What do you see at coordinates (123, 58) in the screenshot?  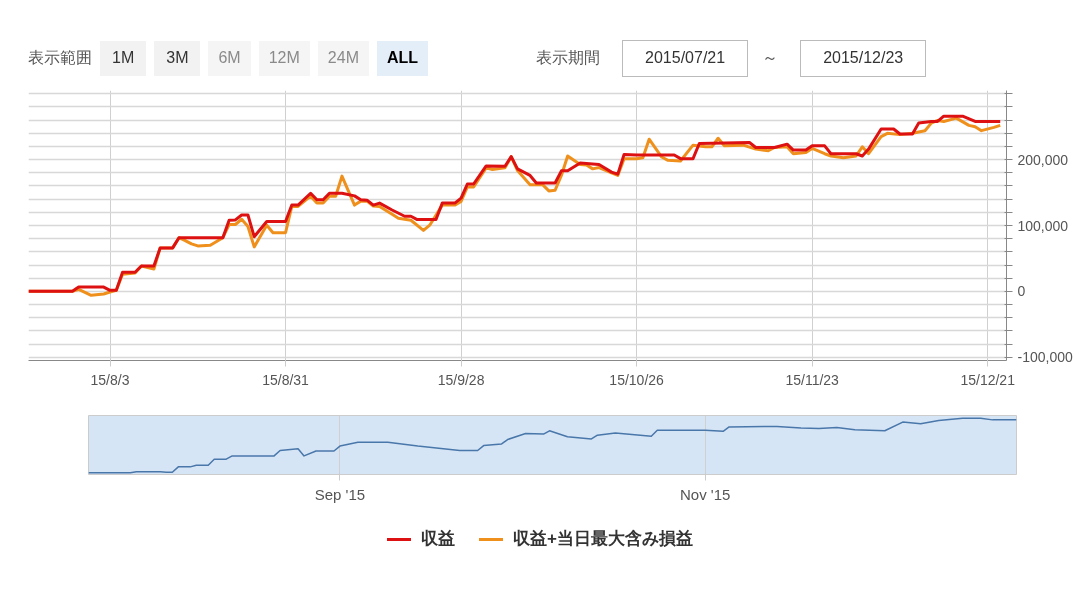 I see `text: 1M` at bounding box center [123, 58].